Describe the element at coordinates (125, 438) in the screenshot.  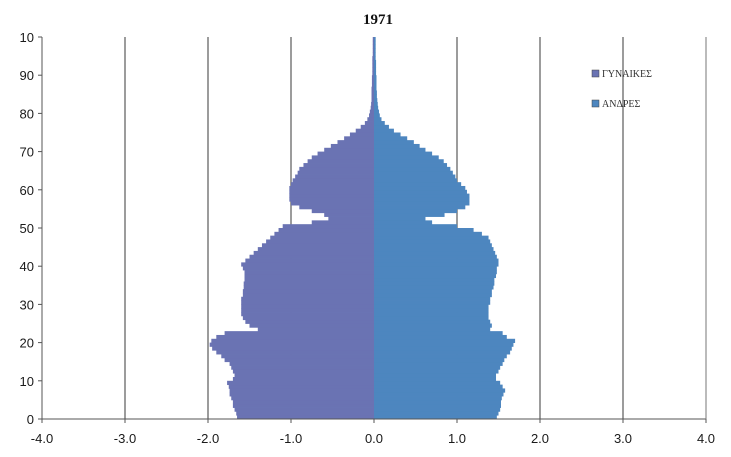
I see `x-tick-label: -3.0` at that location.